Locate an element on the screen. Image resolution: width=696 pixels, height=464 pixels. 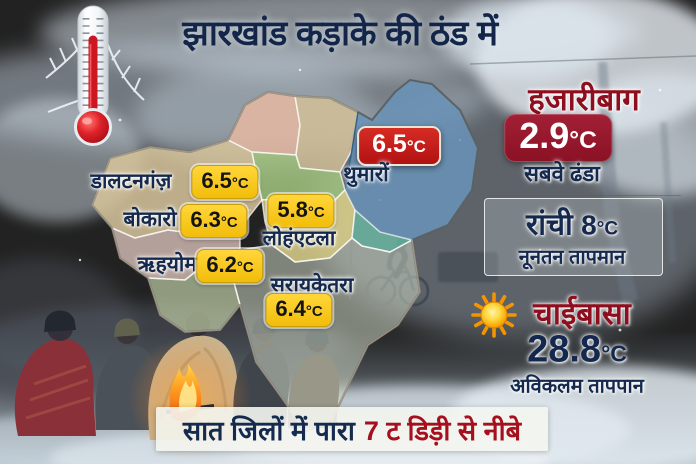
hazaribagh-temp-box: 2.9°C is located at coordinates (558, 138).